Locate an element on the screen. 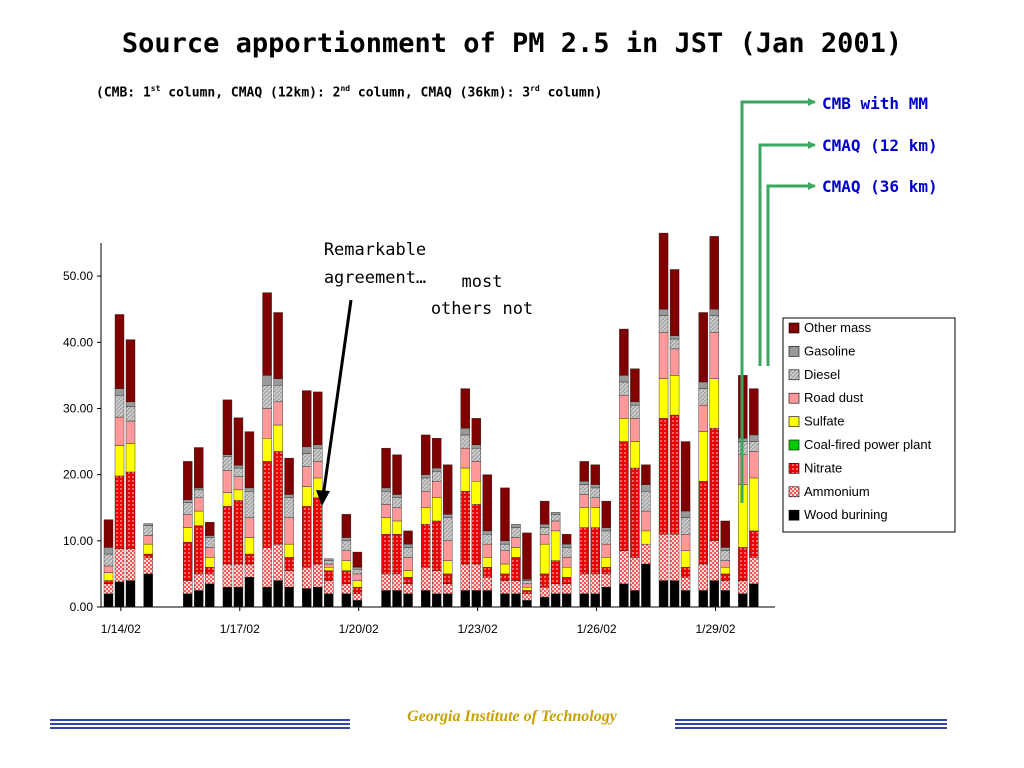 The width and height of the screenshot is (1024, 768). model-pointer-arrow is located at coordinates (791, 274).